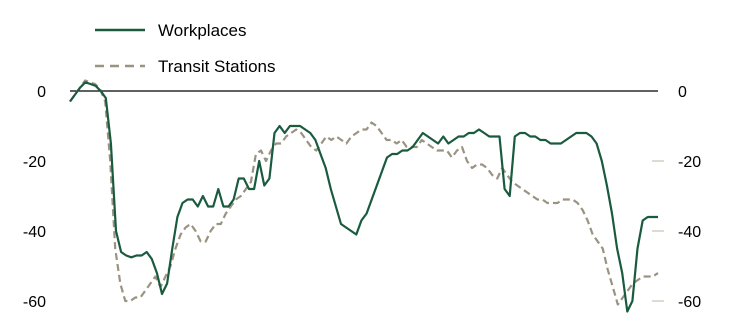 This screenshot has height=321, width=730. I want to click on y-axis-left: 0 -20 -40 -60, so click(34, 197).